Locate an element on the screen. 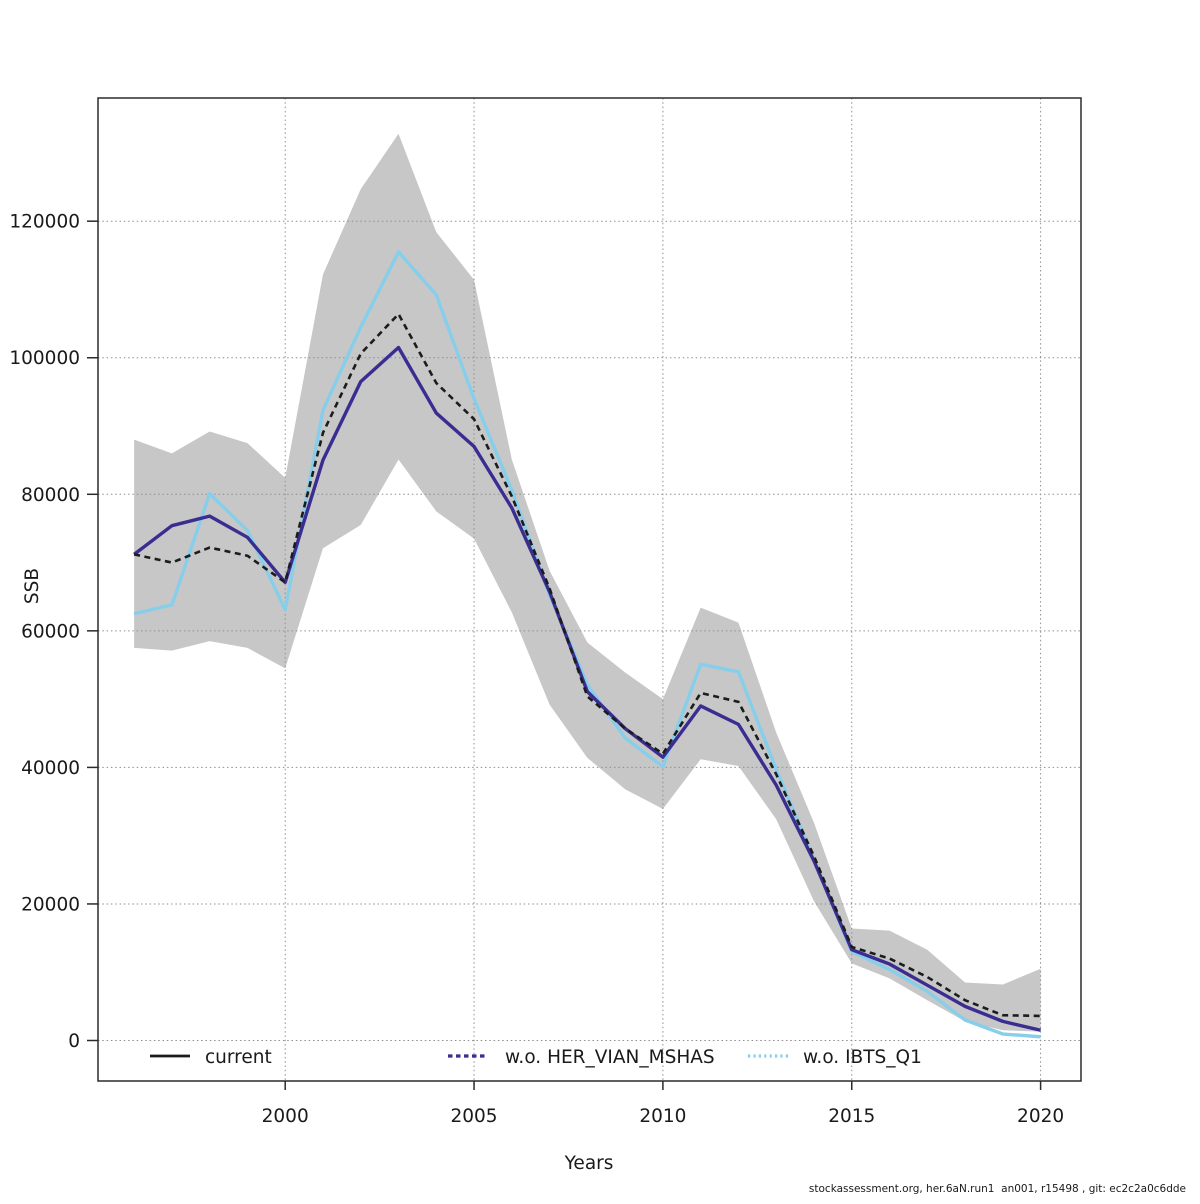 Image resolution: width=1200 pixels, height=1204 pixels. y-tick-label: 20000 is located at coordinates (50, 904).